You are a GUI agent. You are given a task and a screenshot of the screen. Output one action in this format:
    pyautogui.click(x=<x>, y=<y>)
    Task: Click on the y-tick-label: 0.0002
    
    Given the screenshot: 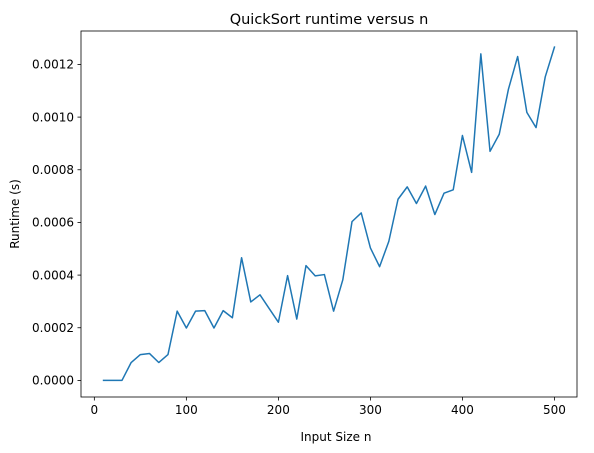 What is the action you would take?
    pyautogui.click(x=53, y=328)
    